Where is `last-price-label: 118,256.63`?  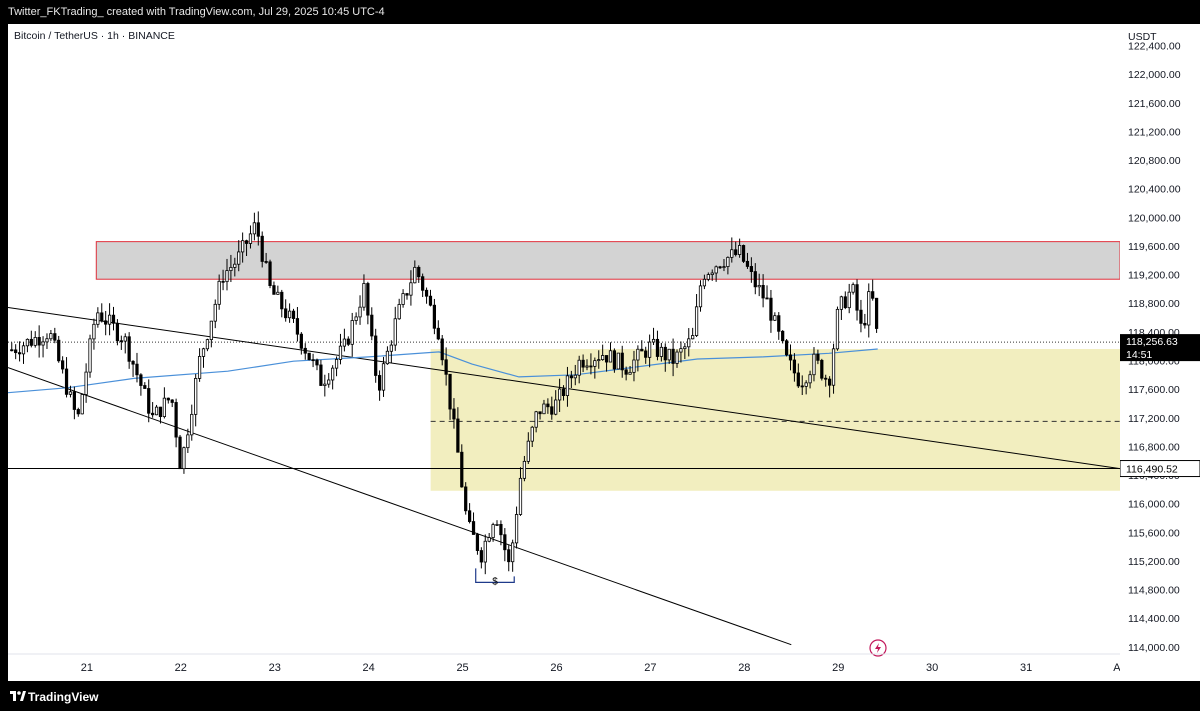
last-price-label: 118,256.63 is located at coordinates (1152, 342).